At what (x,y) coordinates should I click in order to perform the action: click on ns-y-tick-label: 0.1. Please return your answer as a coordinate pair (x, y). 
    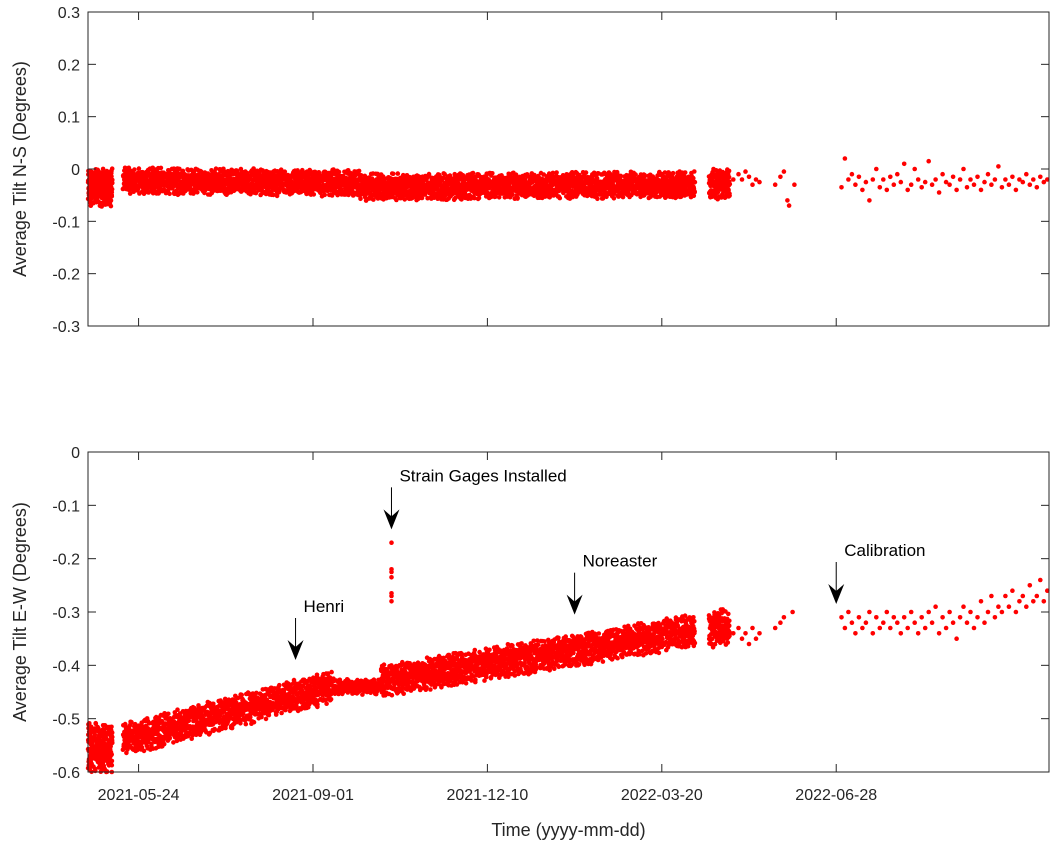
    Looking at the image, I should click on (69, 118).